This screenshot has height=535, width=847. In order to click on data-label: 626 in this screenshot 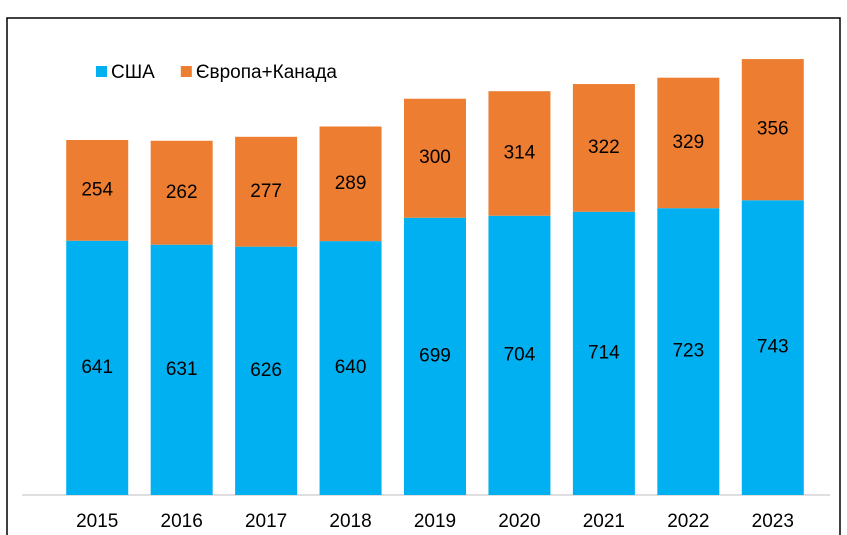, I will do `click(266, 370)`.